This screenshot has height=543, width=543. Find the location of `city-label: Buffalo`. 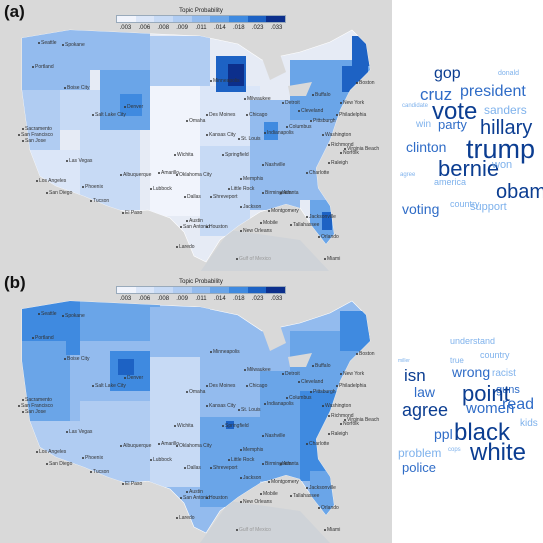

city-label: Buffalo is located at coordinates (321, 366).